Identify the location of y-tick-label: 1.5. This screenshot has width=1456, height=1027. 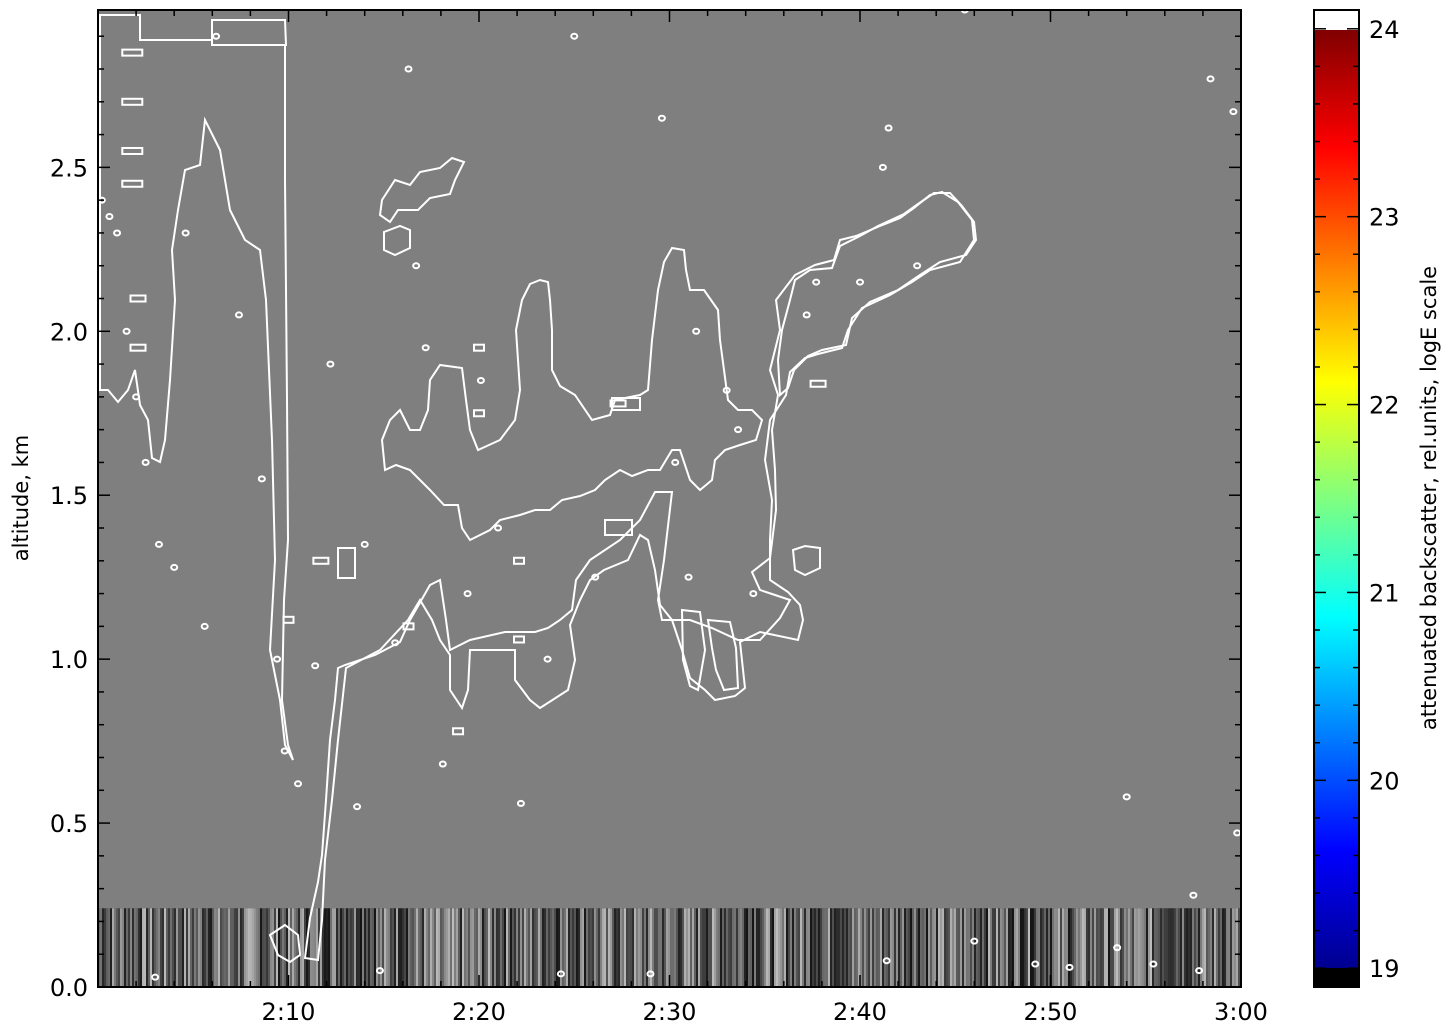
(69, 496).